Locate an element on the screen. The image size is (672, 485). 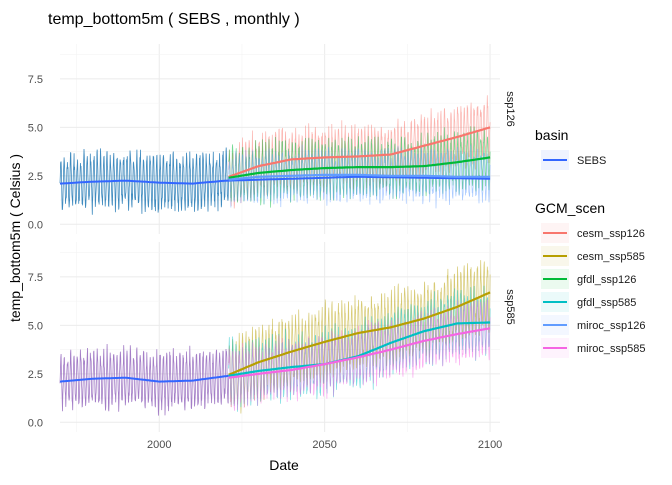
smooth-line-cesm_ssp126 is located at coordinates (359, 152).